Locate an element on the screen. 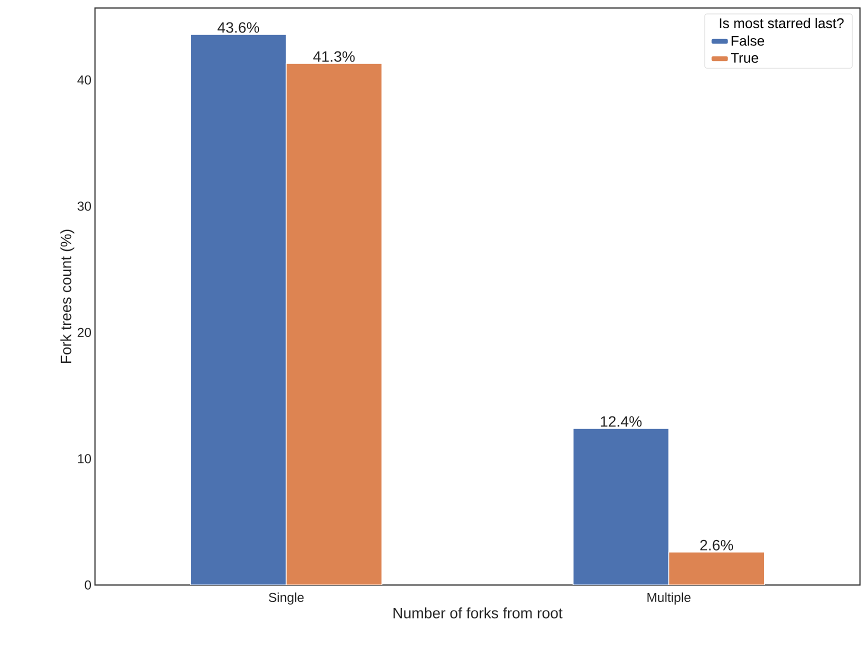  data-label: 12.4% is located at coordinates (621, 421).